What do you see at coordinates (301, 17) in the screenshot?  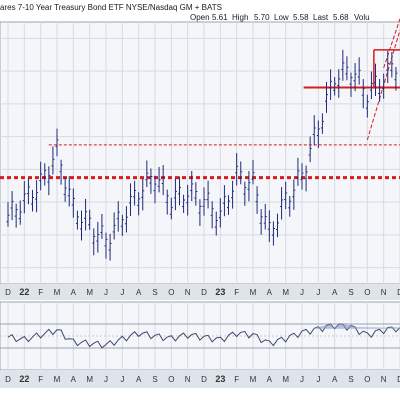 I see `low-value: 5.58` at bounding box center [301, 17].